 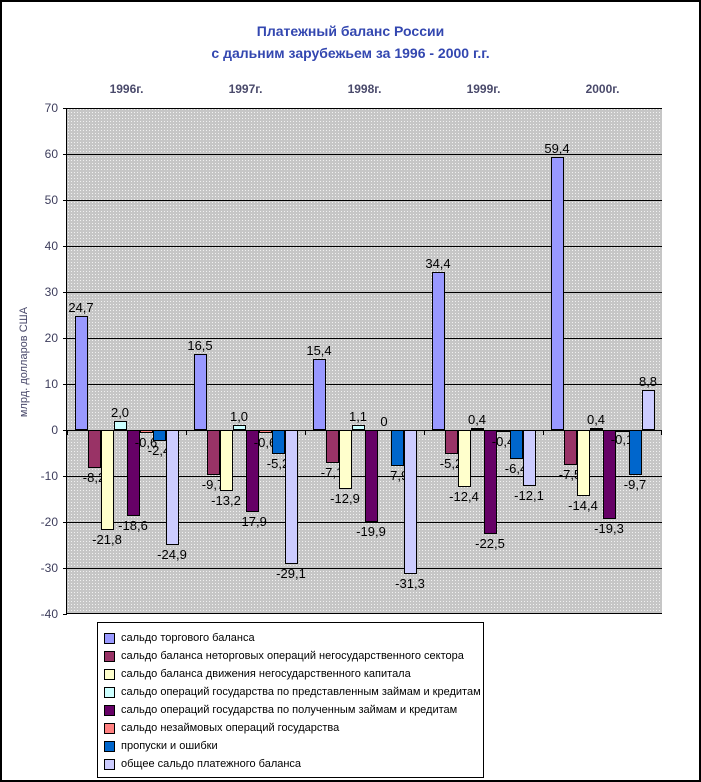 I want to click on bar-series4-1997г., so click(x=239, y=427).